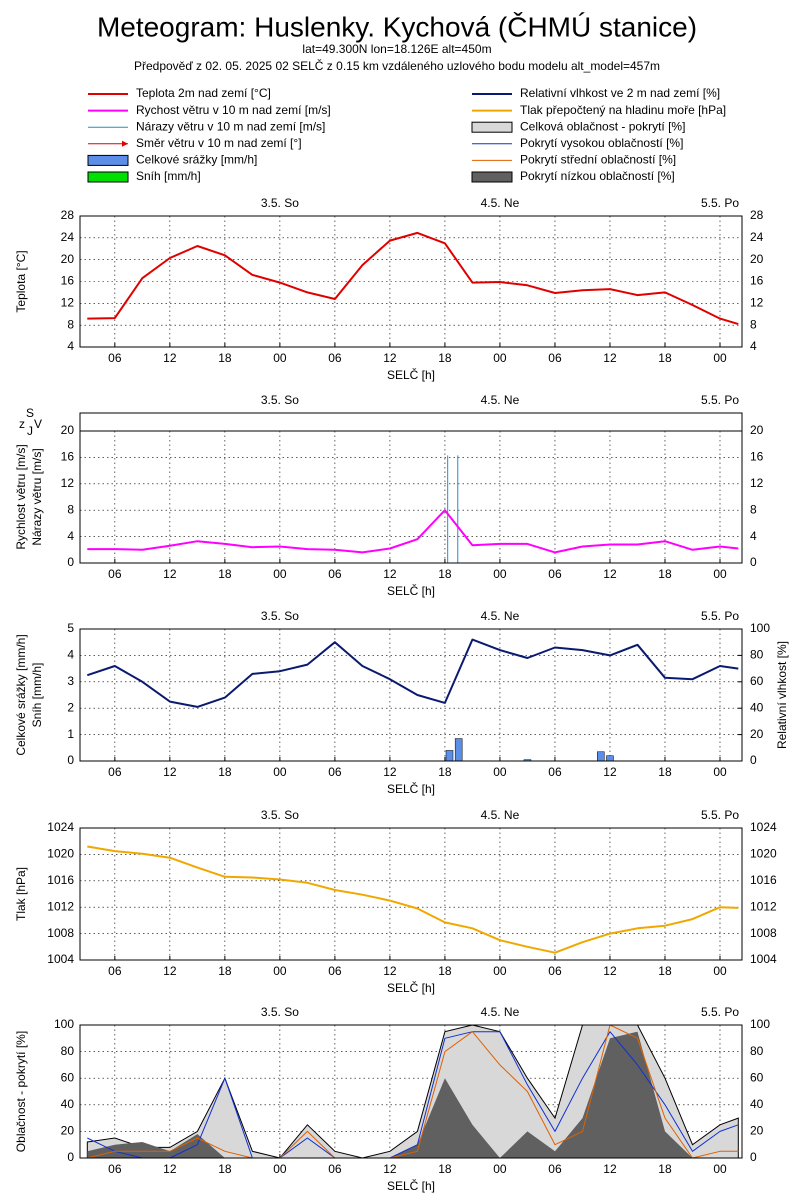 The height and width of the screenshot is (1200, 800). Describe the element at coordinates (70, 509) in the screenshot. I see `y-tick-label: 8` at that location.